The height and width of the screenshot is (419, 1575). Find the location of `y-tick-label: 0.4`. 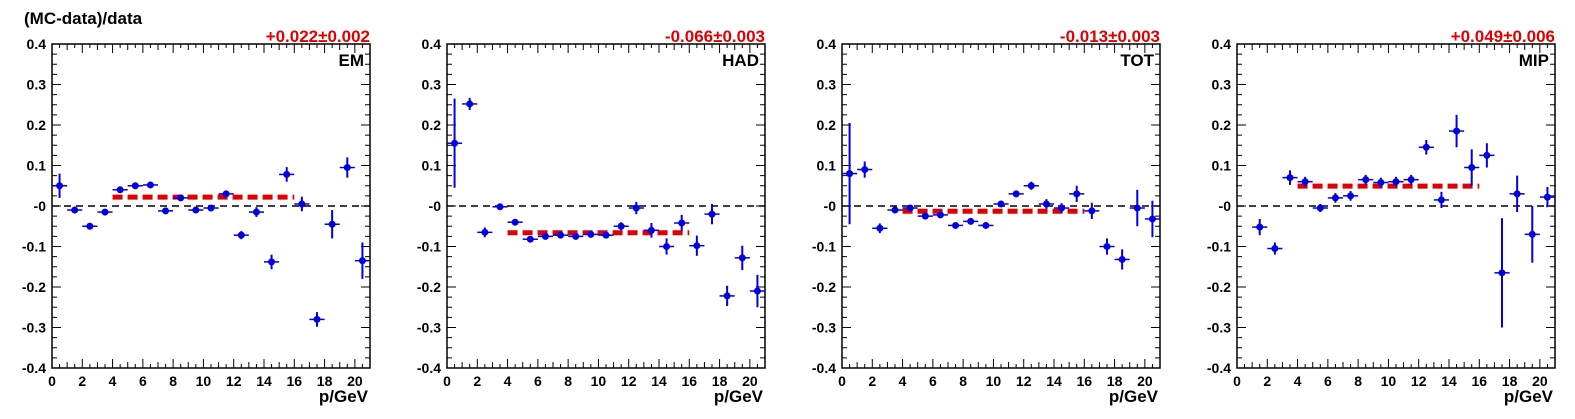

y-tick-label: 0.4 is located at coordinates (37, 44).